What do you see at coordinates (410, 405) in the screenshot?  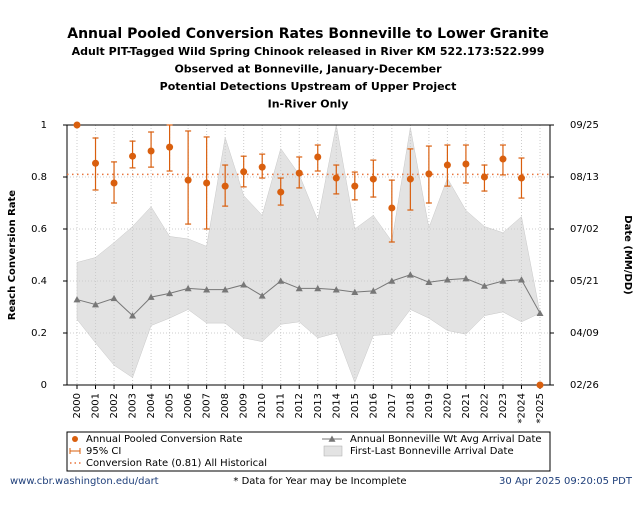 I see `x-tick-label: 2018` at bounding box center [410, 405].